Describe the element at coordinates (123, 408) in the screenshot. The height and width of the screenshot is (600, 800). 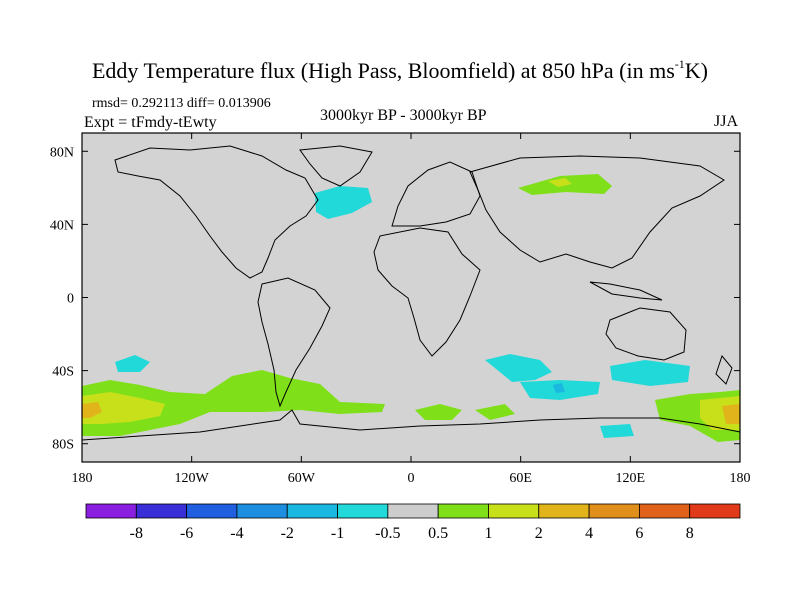
I see `region-southern-band-yellow` at that location.